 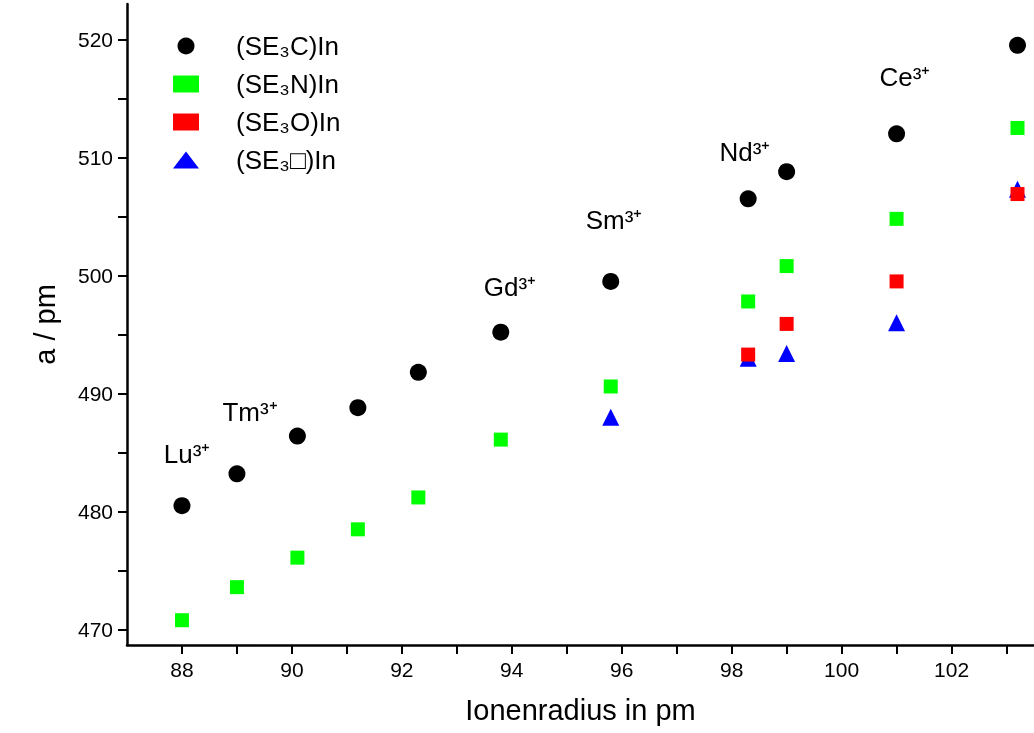 What do you see at coordinates (250, 412) in the screenshot?
I see `annotation: Tm³⁺` at bounding box center [250, 412].